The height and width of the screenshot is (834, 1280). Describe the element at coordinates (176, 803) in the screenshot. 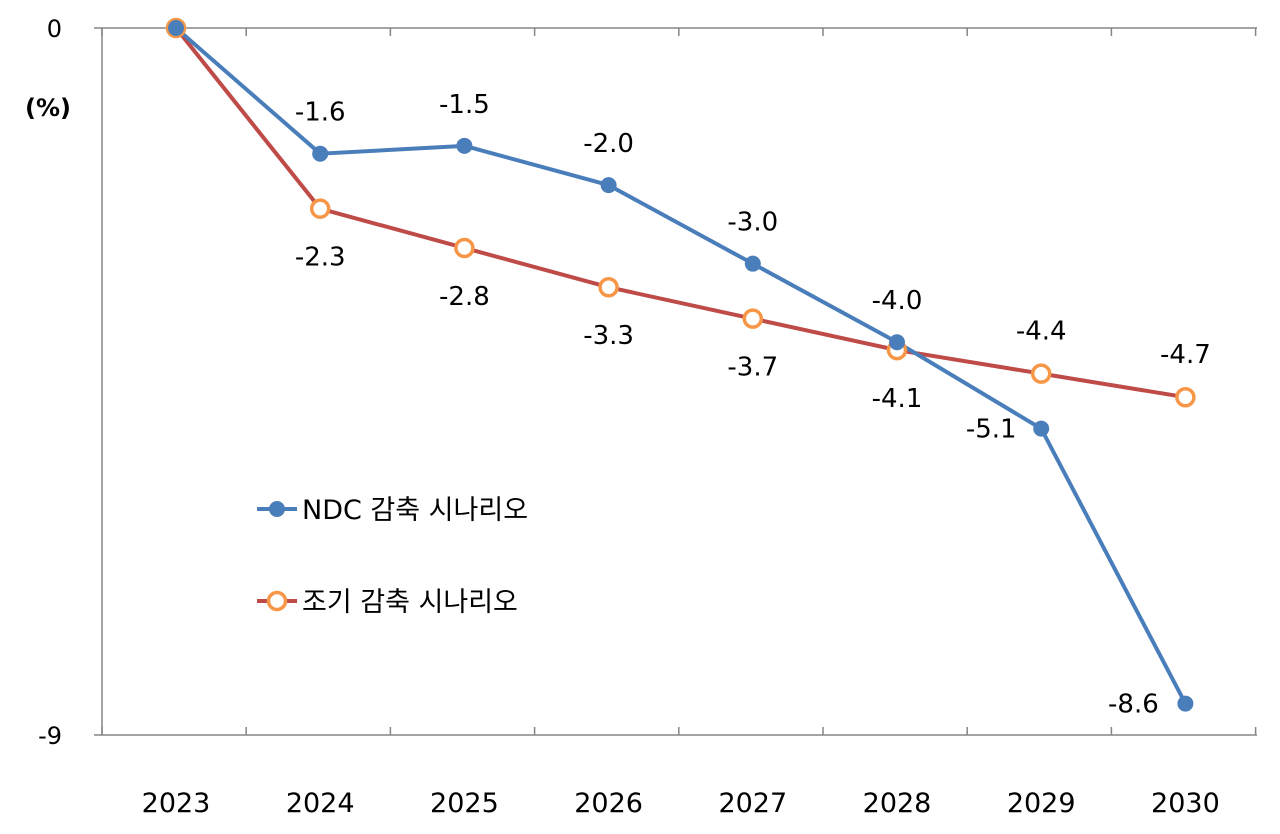

I see `x-tick-label: 2023` at that location.